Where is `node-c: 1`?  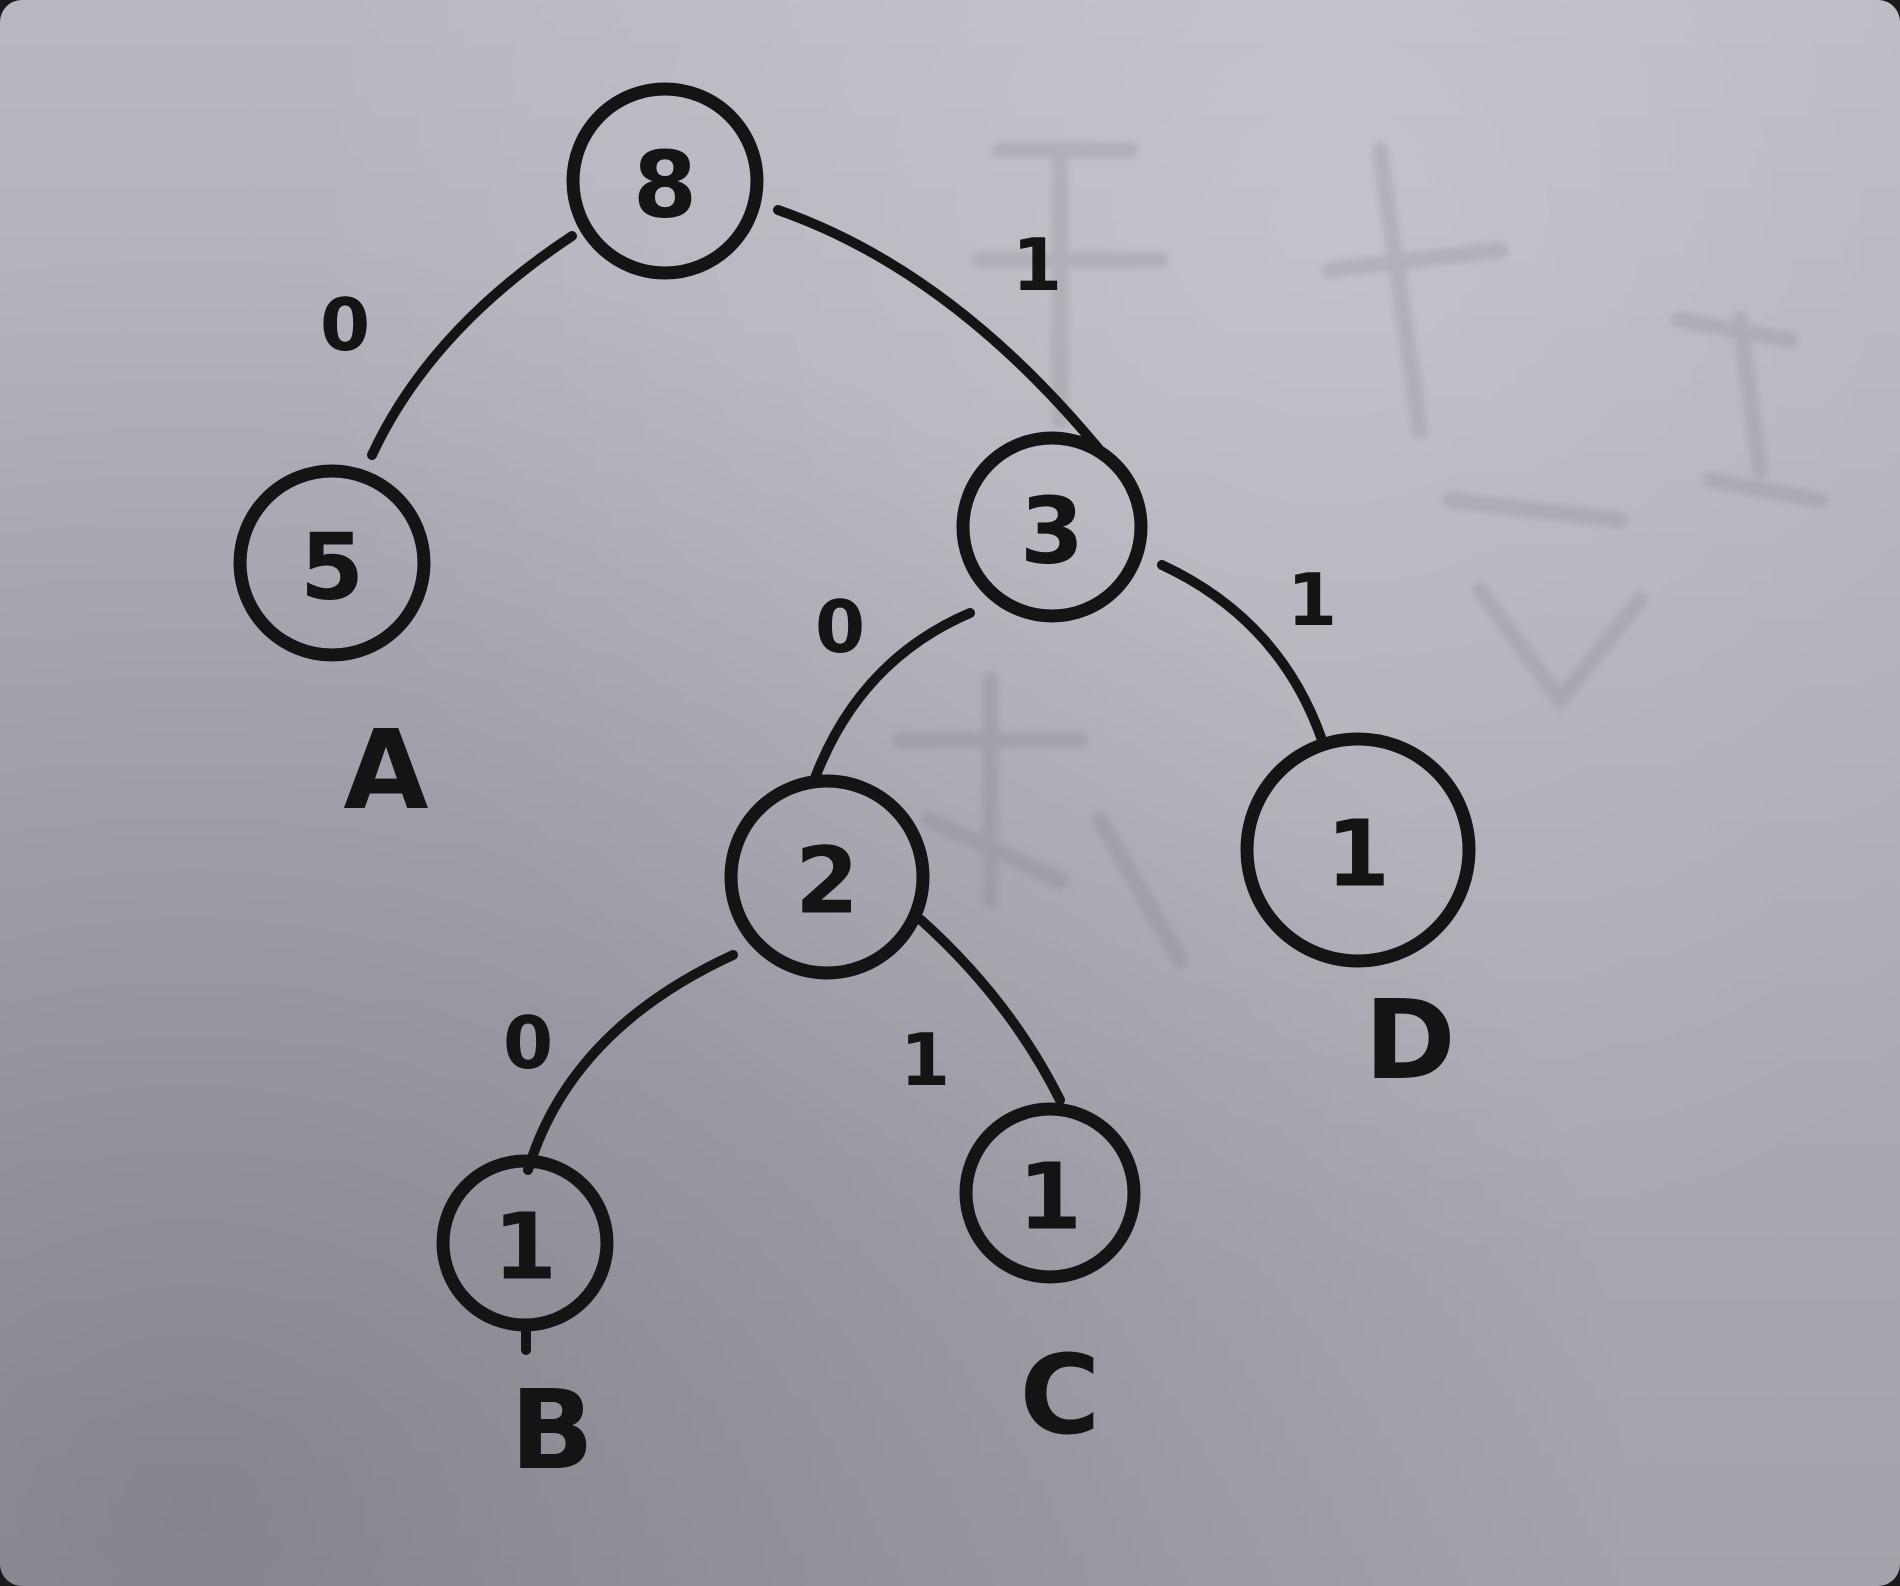 node-c: 1 is located at coordinates (1050, 1193).